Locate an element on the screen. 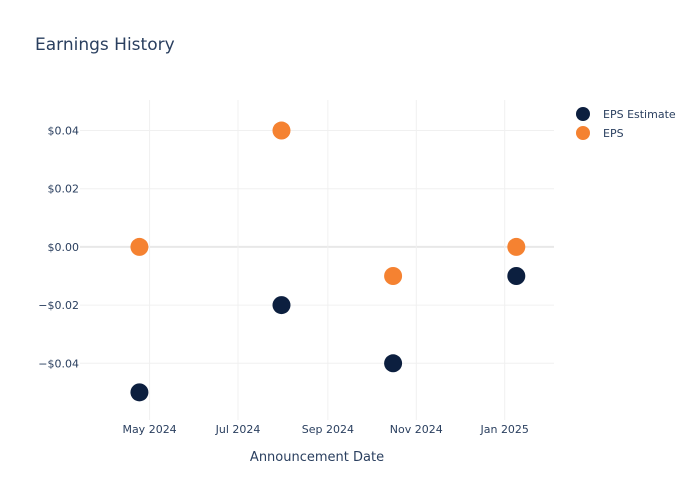 This screenshot has height=500, width=700. y-tick-label: −$0.02 is located at coordinates (58, 305).